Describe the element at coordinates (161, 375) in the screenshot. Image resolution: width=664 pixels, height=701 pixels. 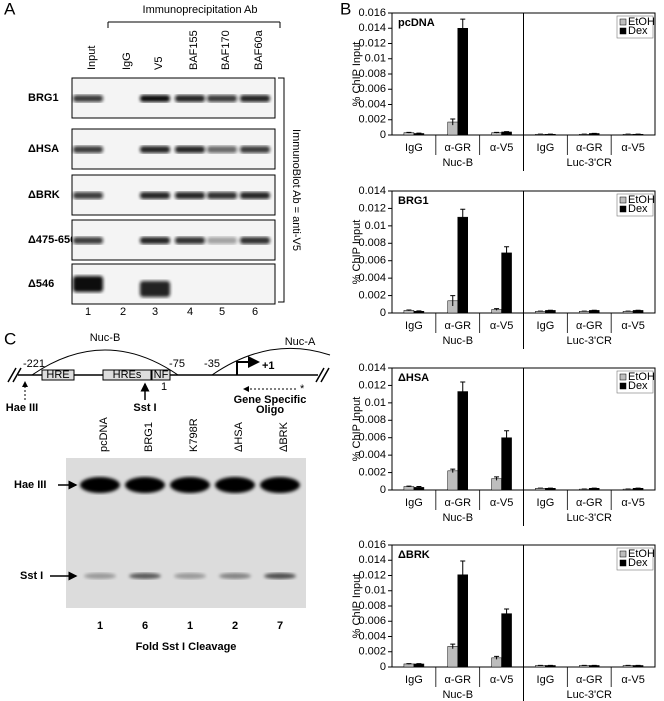
I see `element-label: NF` at that location.